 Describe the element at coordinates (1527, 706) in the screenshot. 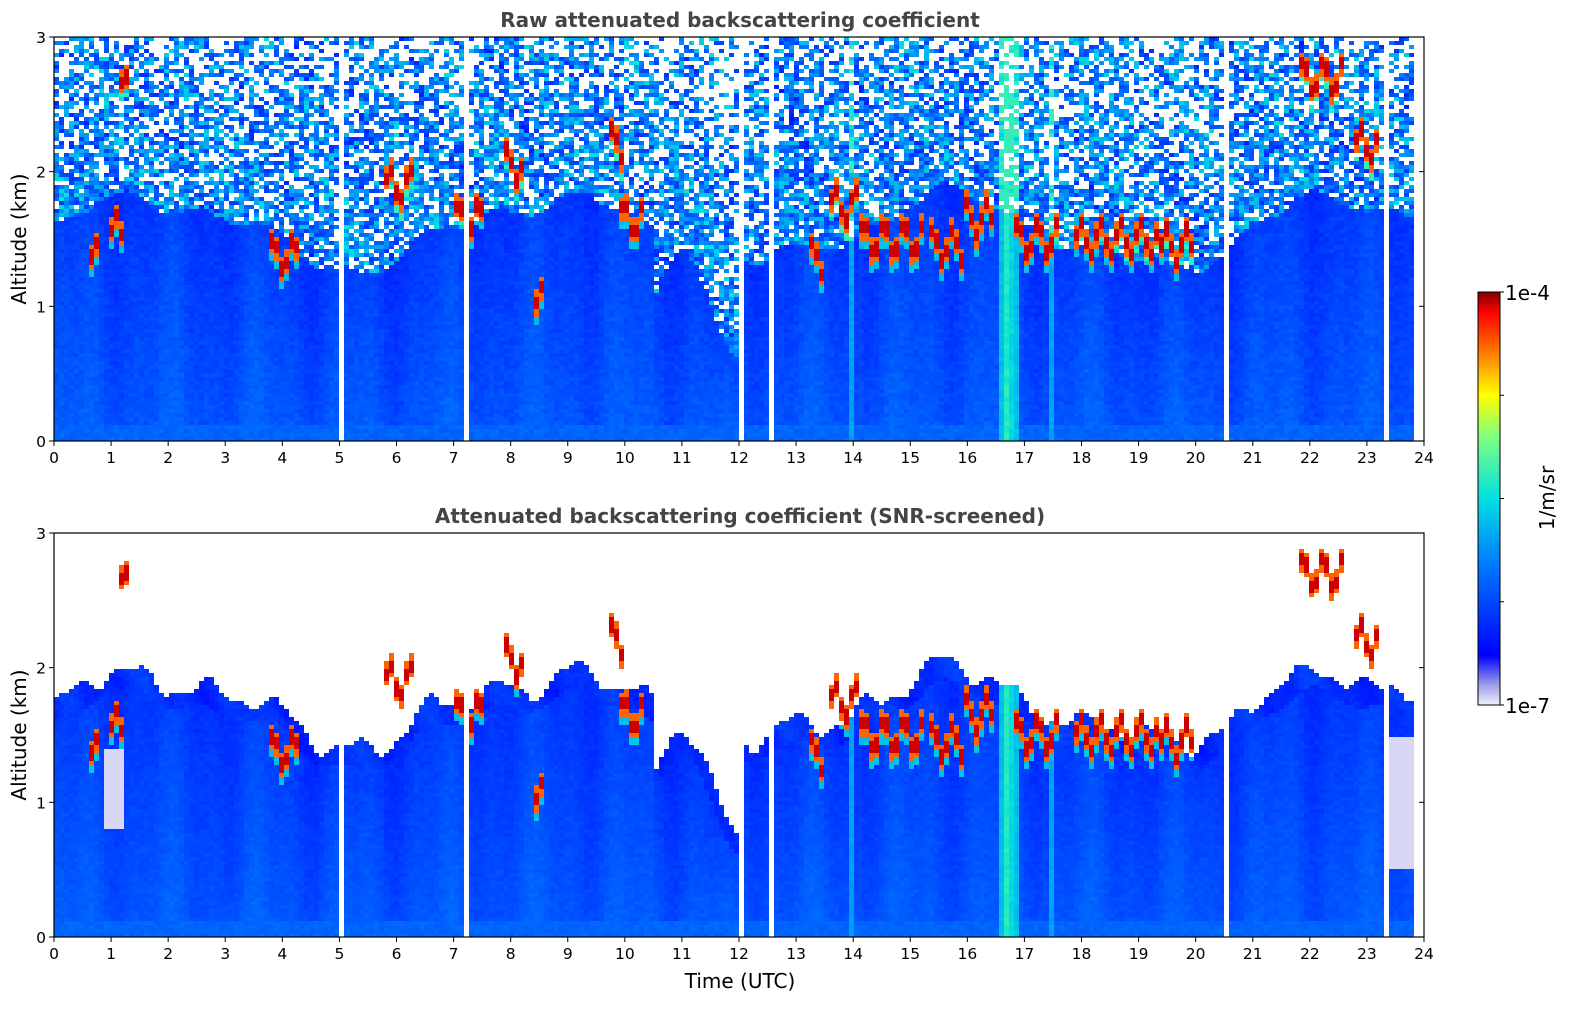

I see `colorbar-min-label: 1e-7` at that location.